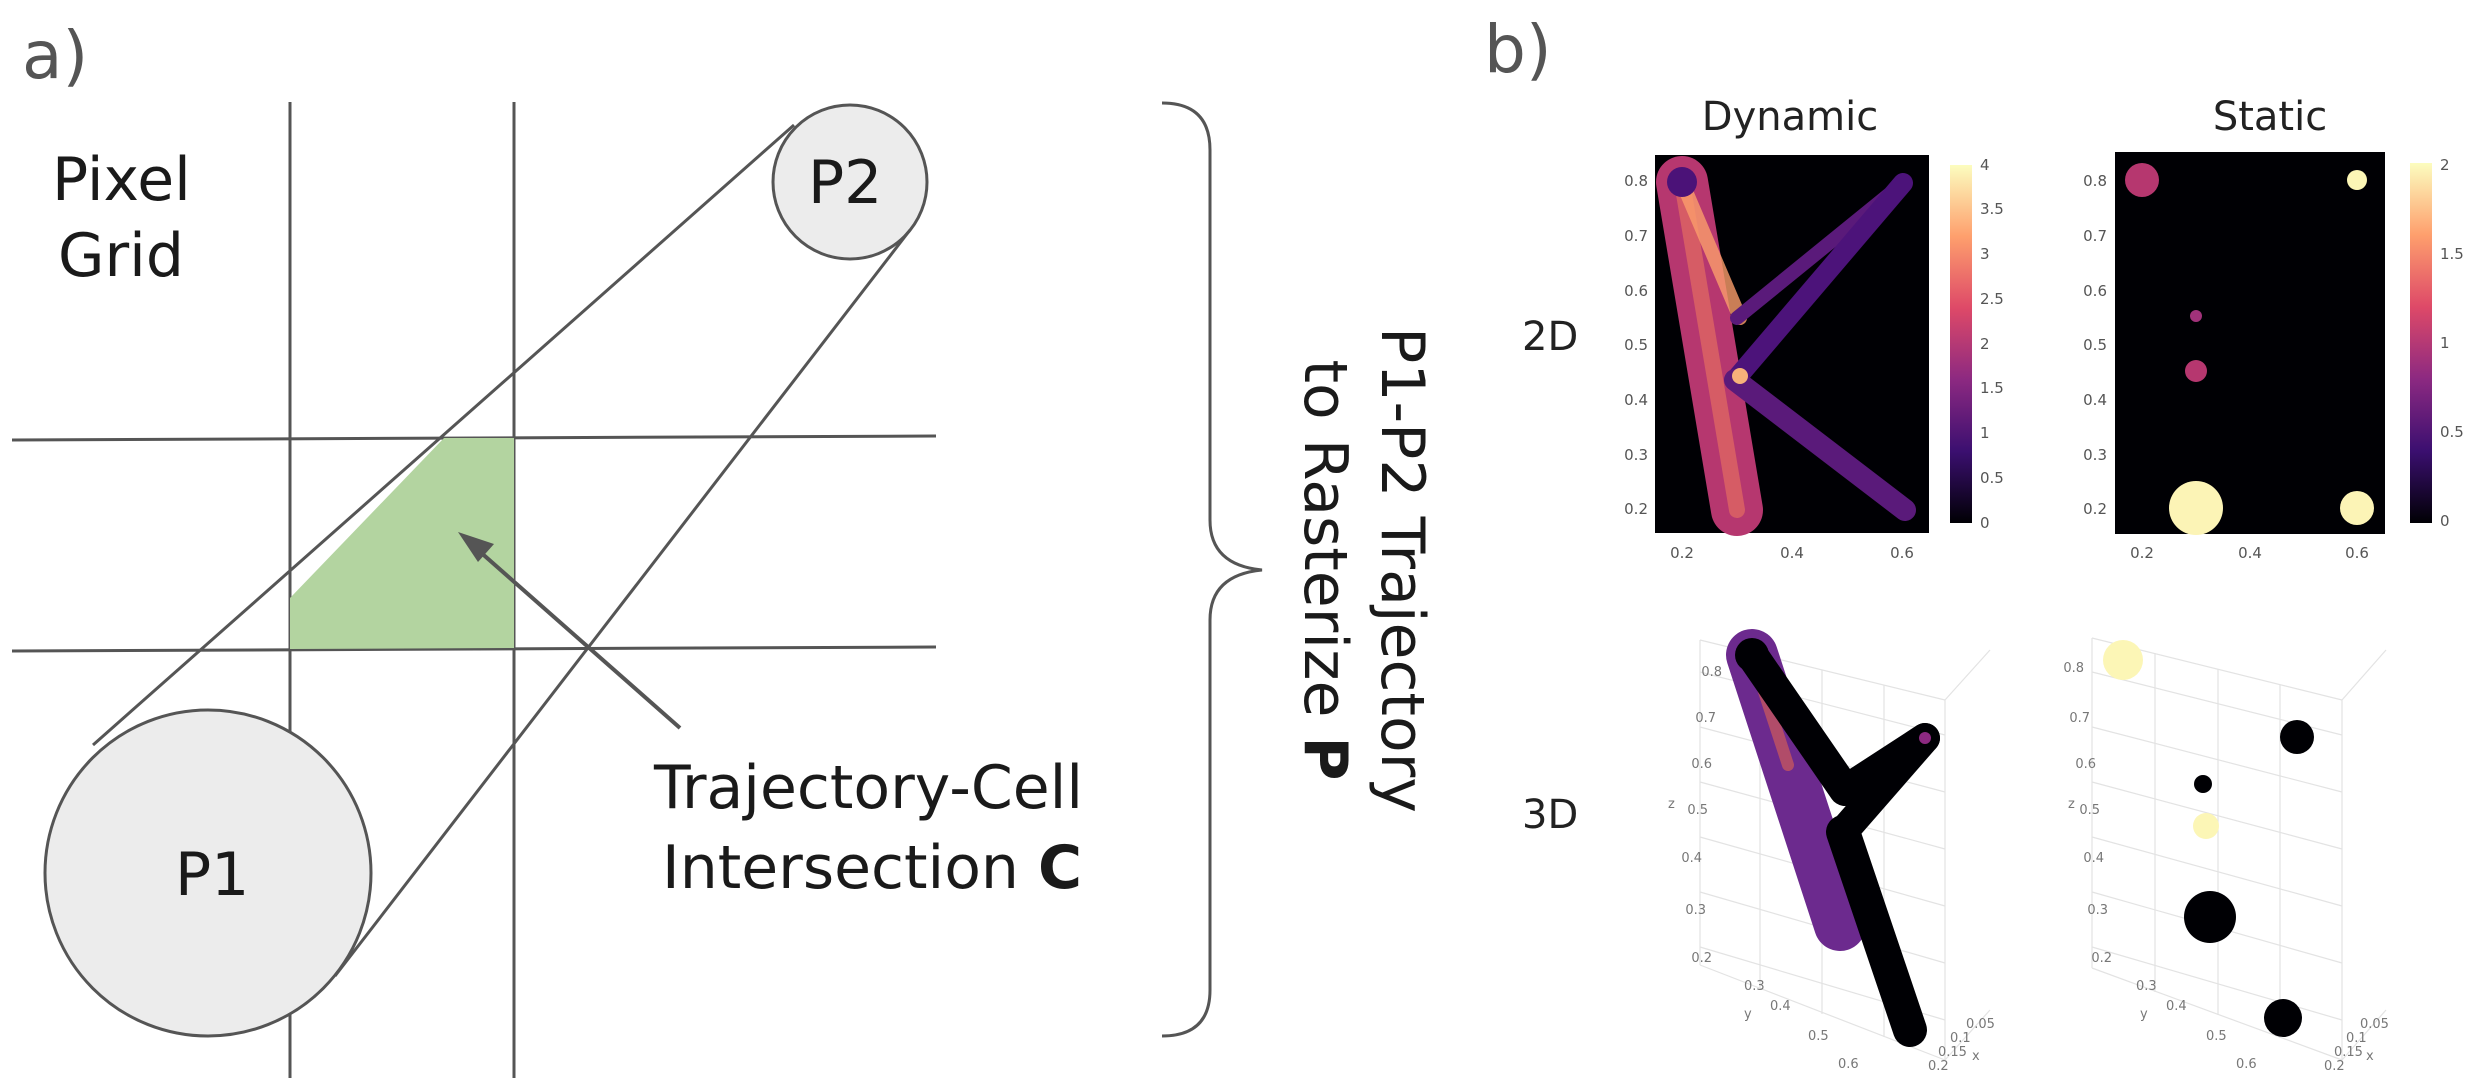  I want to click on trajectory-stroke-highlight, so click(1709, 346).